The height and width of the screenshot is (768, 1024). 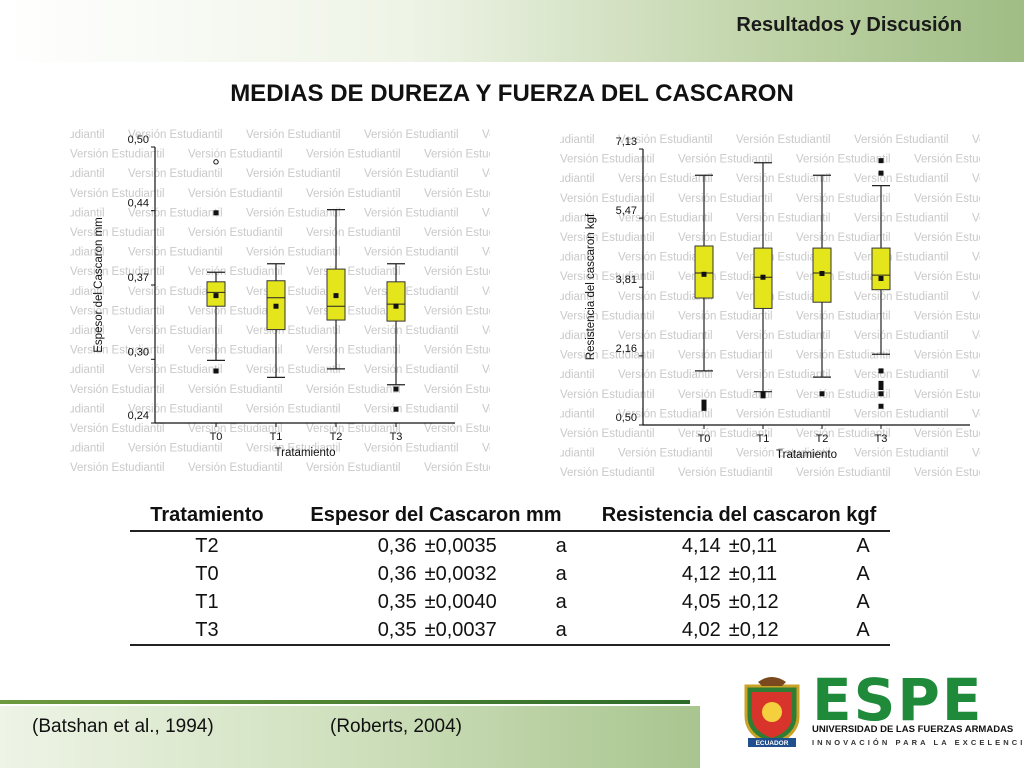 What do you see at coordinates (822, 439) in the screenshot?
I see `x-tick-label: T2` at bounding box center [822, 439].